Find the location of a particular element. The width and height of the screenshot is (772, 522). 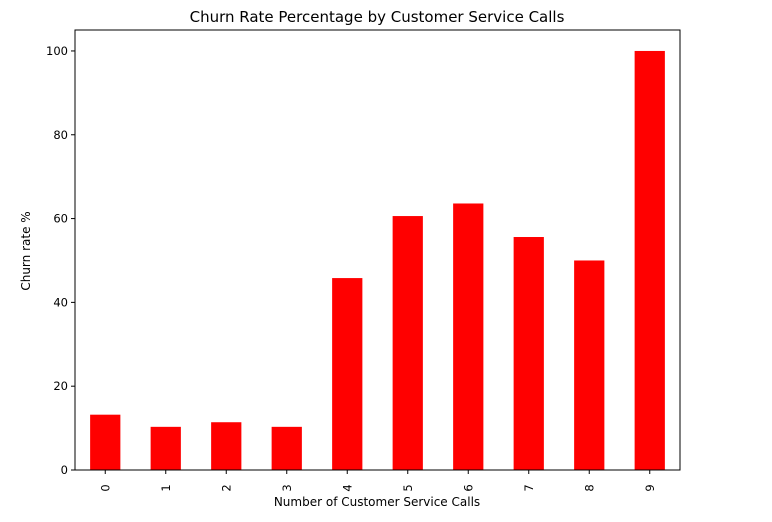

x-axis-label: Number of Customer Service Calls is located at coordinates (377, 502).